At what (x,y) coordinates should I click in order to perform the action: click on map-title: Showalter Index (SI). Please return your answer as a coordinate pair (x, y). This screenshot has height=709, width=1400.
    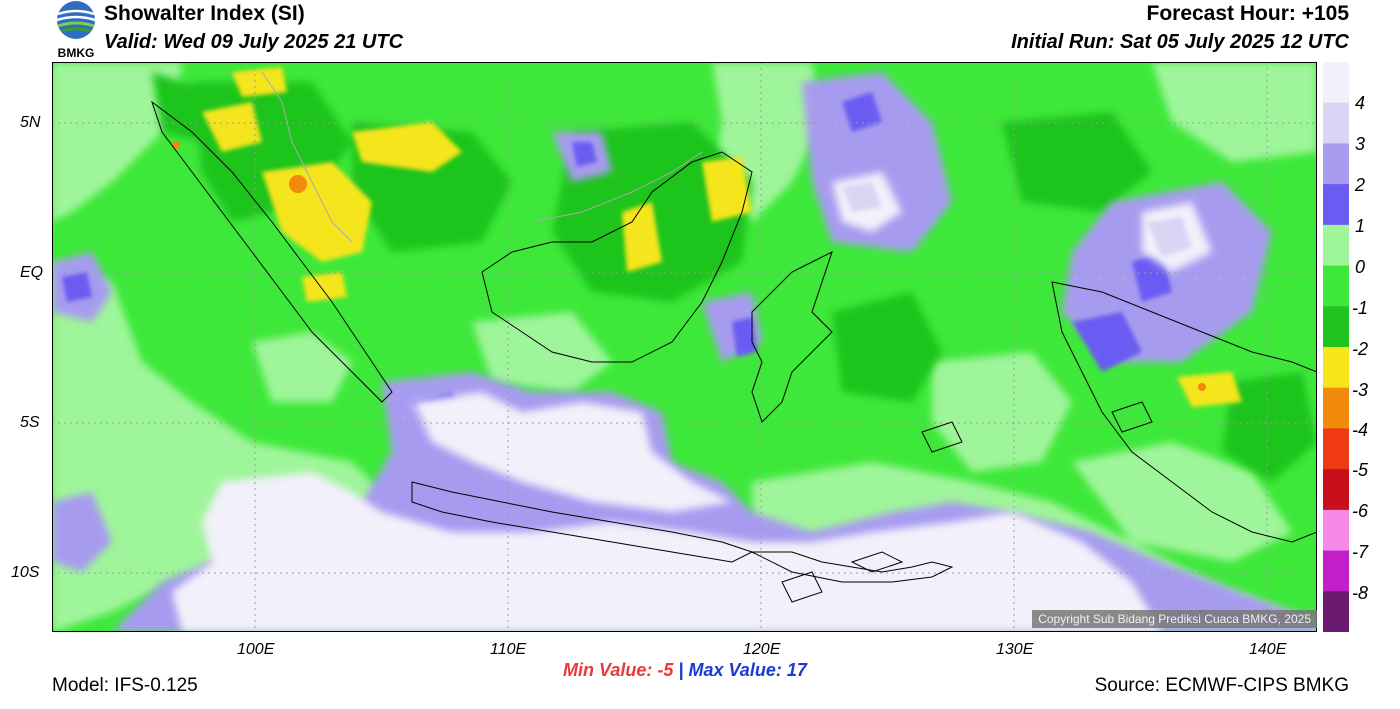
    Looking at the image, I should click on (204, 13).